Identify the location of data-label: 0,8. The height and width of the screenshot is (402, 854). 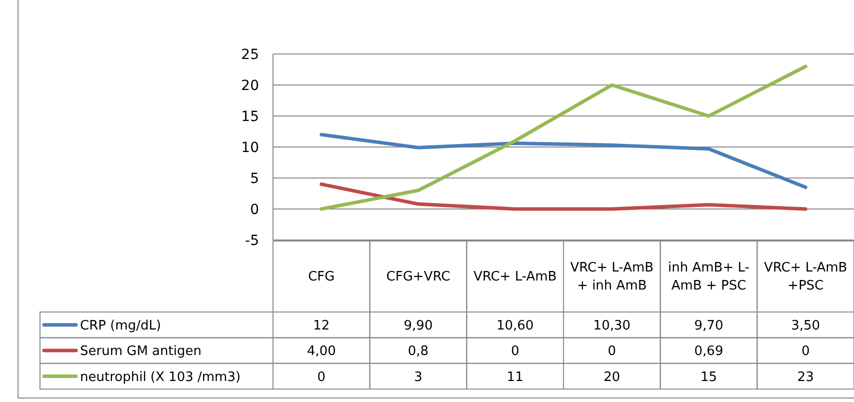
(418, 352).